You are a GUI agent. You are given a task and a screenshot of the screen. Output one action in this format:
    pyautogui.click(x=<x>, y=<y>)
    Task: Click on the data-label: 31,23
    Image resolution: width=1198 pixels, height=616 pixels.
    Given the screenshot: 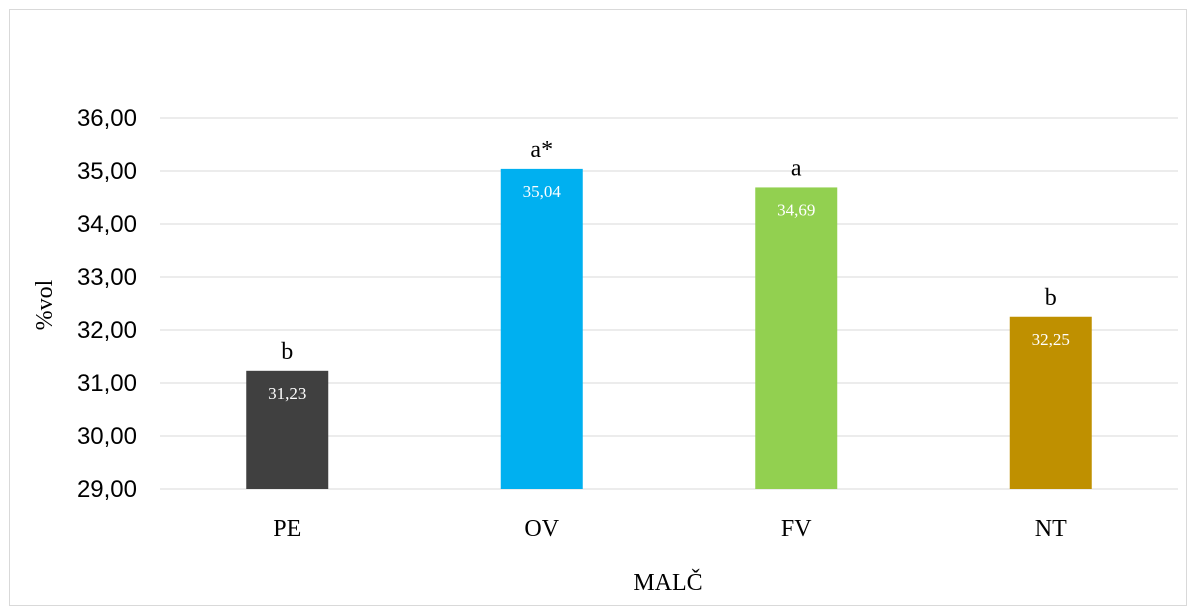 What is the action you would take?
    pyautogui.click(x=287, y=393)
    